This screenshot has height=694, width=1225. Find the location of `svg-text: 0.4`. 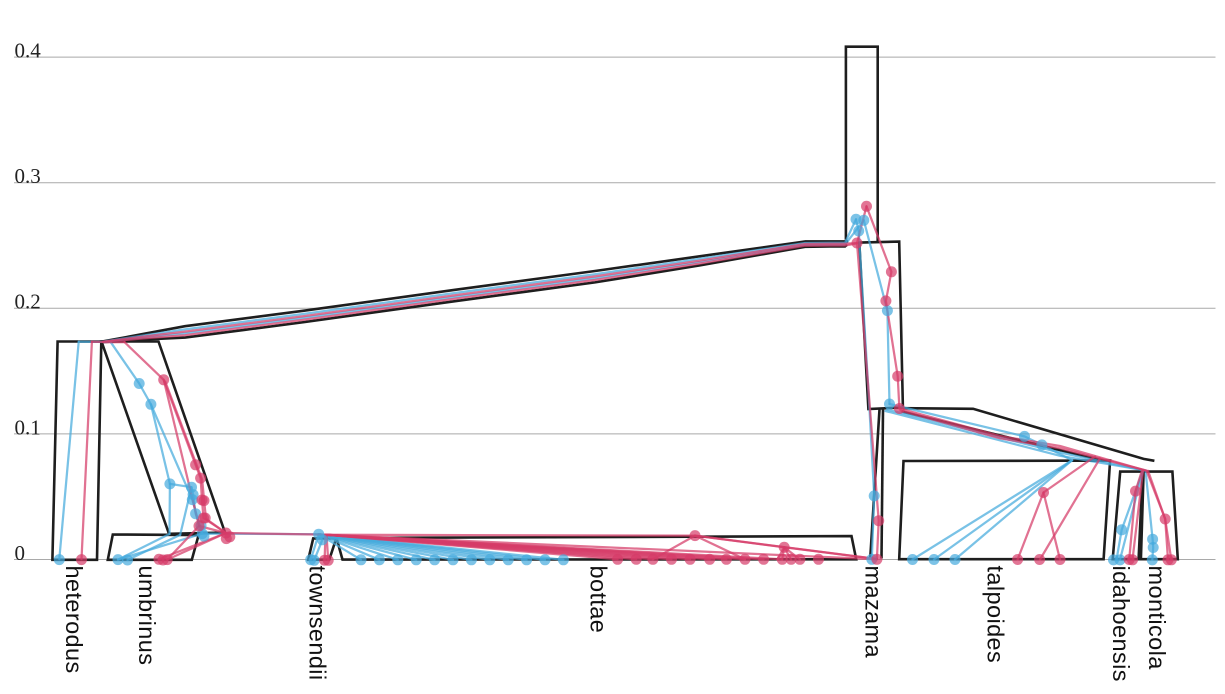

svg-text: 0.4 is located at coordinates (28, 51).